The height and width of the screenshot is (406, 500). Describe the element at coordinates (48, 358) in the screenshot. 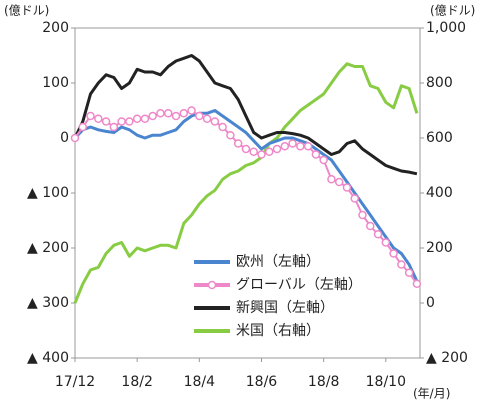

I see `y-tick-label: ▲ 400` at that location.